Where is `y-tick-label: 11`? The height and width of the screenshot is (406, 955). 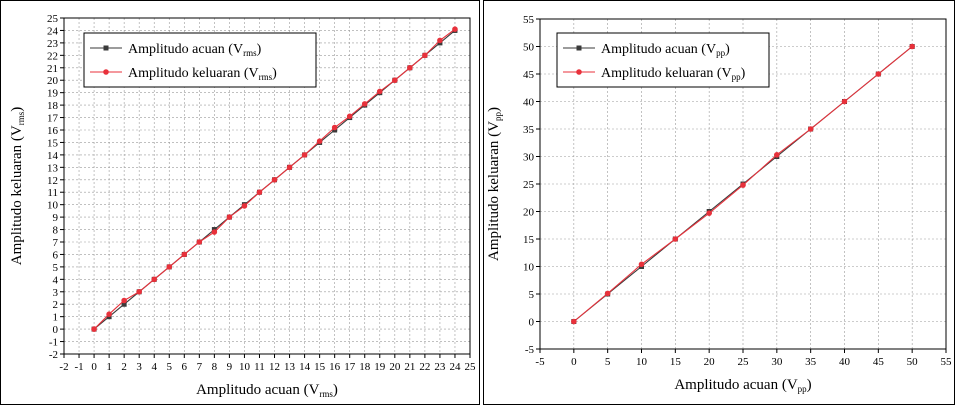
y-tick-label: 11 is located at coordinates (52, 193).